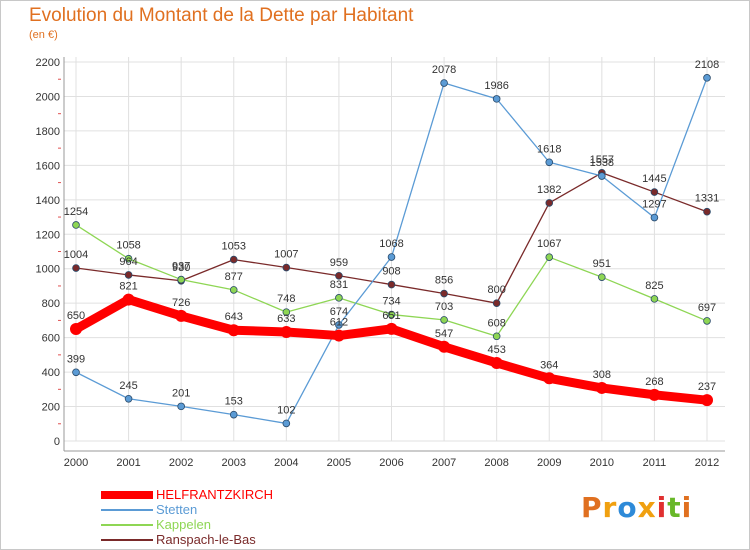  I want to click on proxiti-logo: Proxiti, so click(636, 507).